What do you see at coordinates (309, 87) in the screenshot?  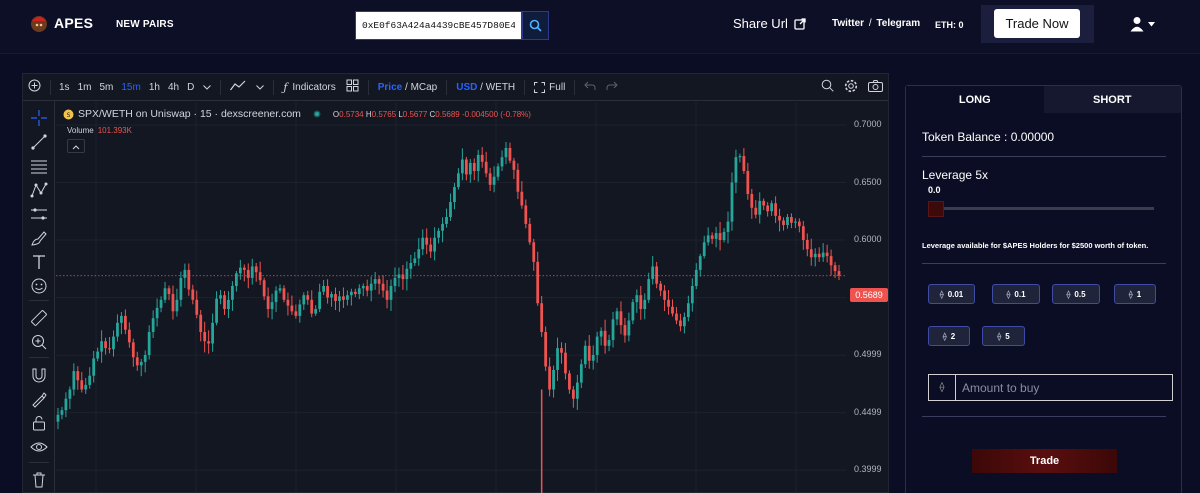 I see `indicators-button: ƒ Indicators` at bounding box center [309, 87].